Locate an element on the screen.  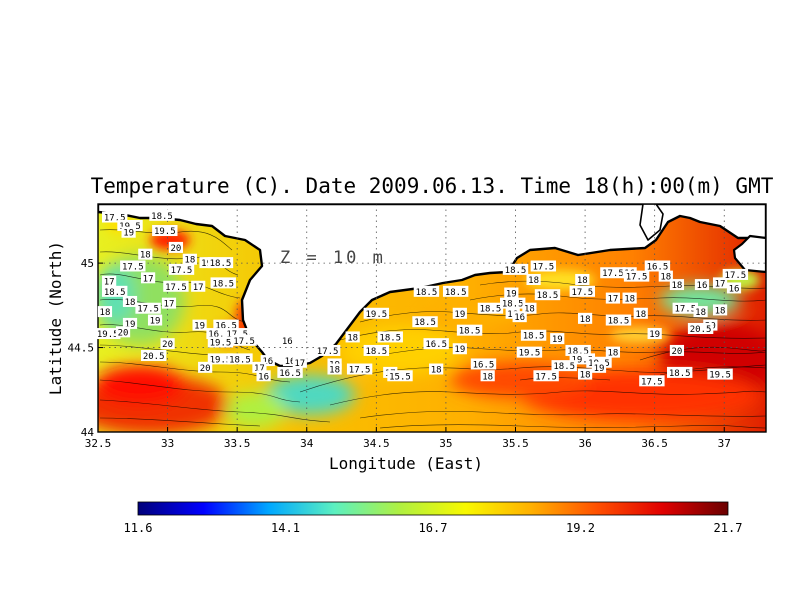
contour-label-text: 20.5 is located at coordinates (154, 357).